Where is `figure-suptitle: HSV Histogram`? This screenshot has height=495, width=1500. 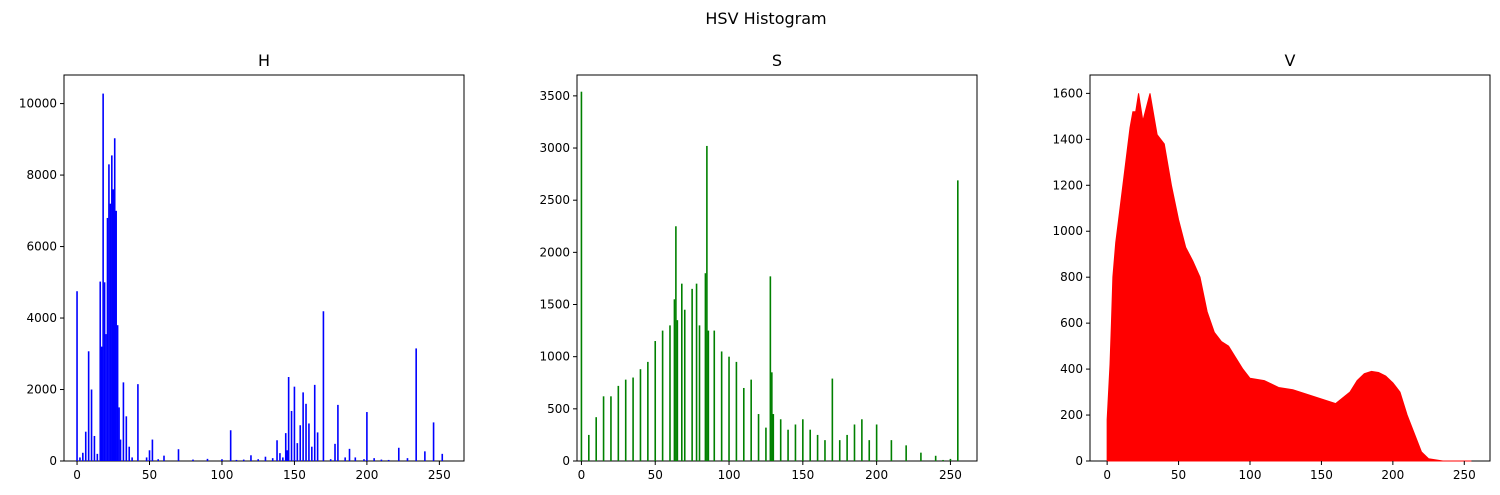
figure-suptitle: HSV Histogram is located at coordinates (765, 18).